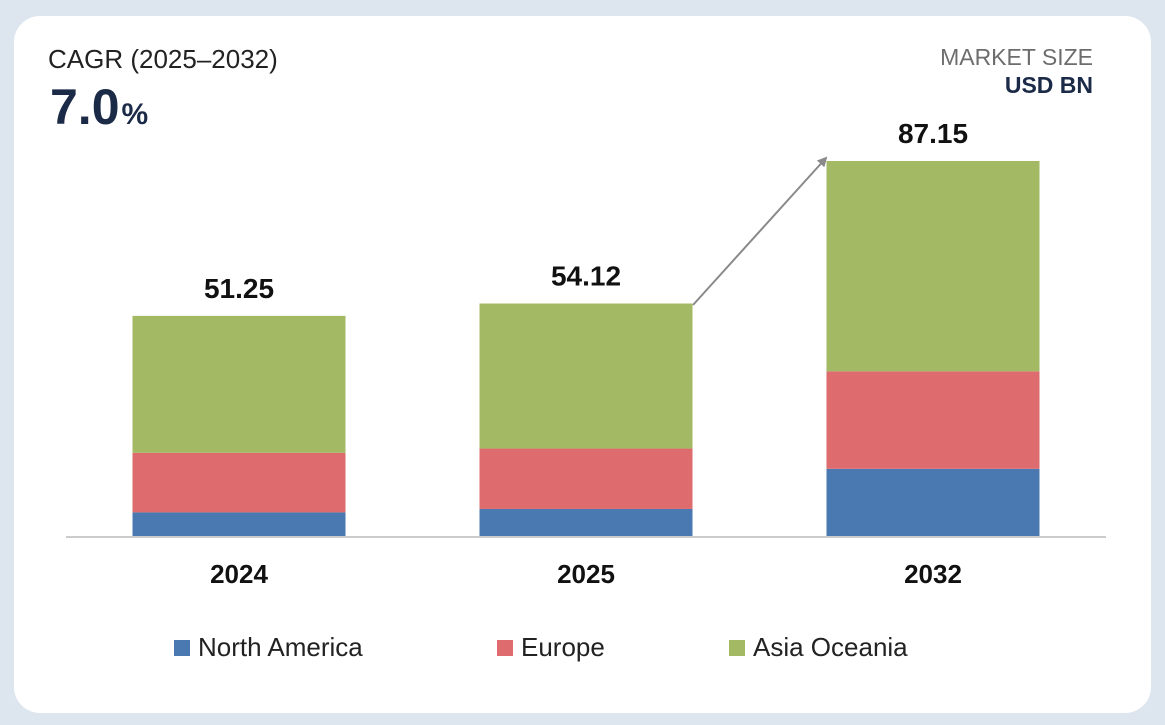 The width and height of the screenshot is (1165, 725). What do you see at coordinates (933, 502) in the screenshot?
I see `bar-2032-north-america` at bounding box center [933, 502].